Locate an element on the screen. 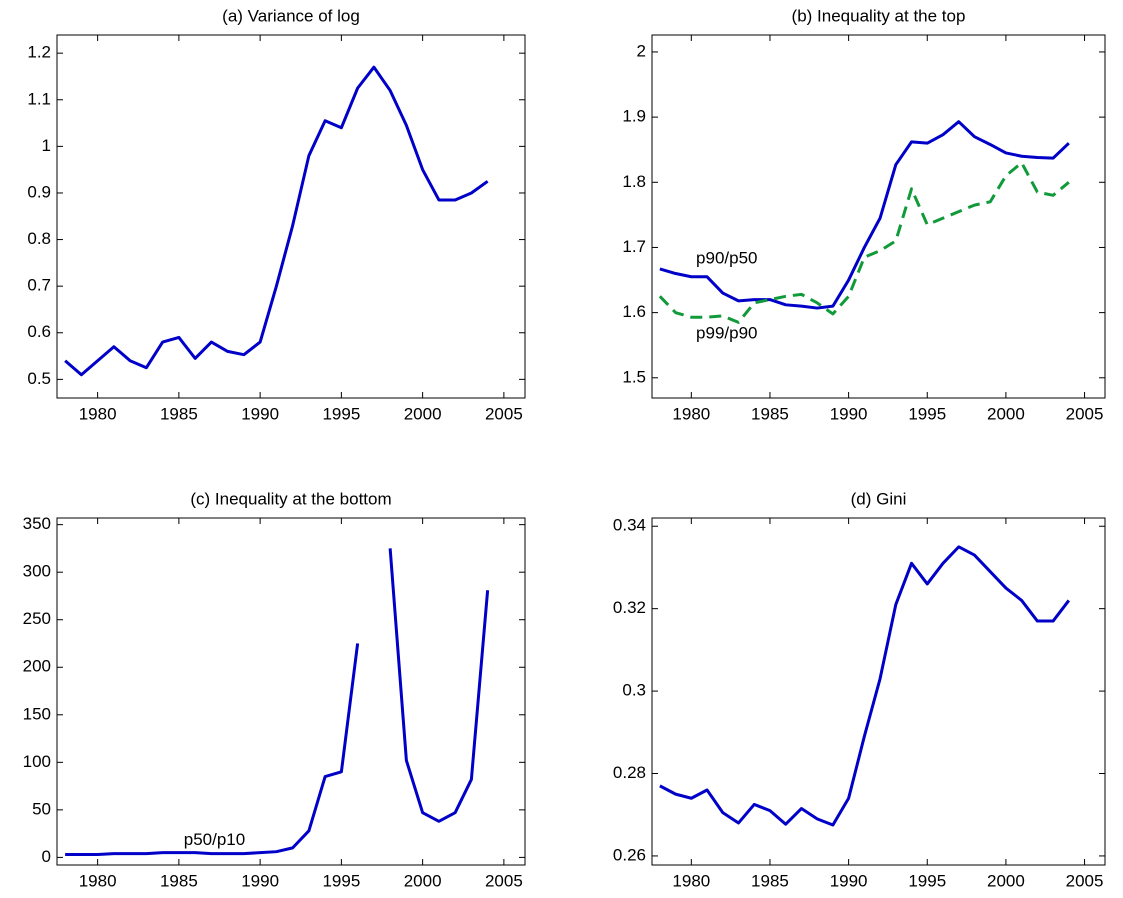  y-tick-label: 0.7 is located at coordinates (39, 285).